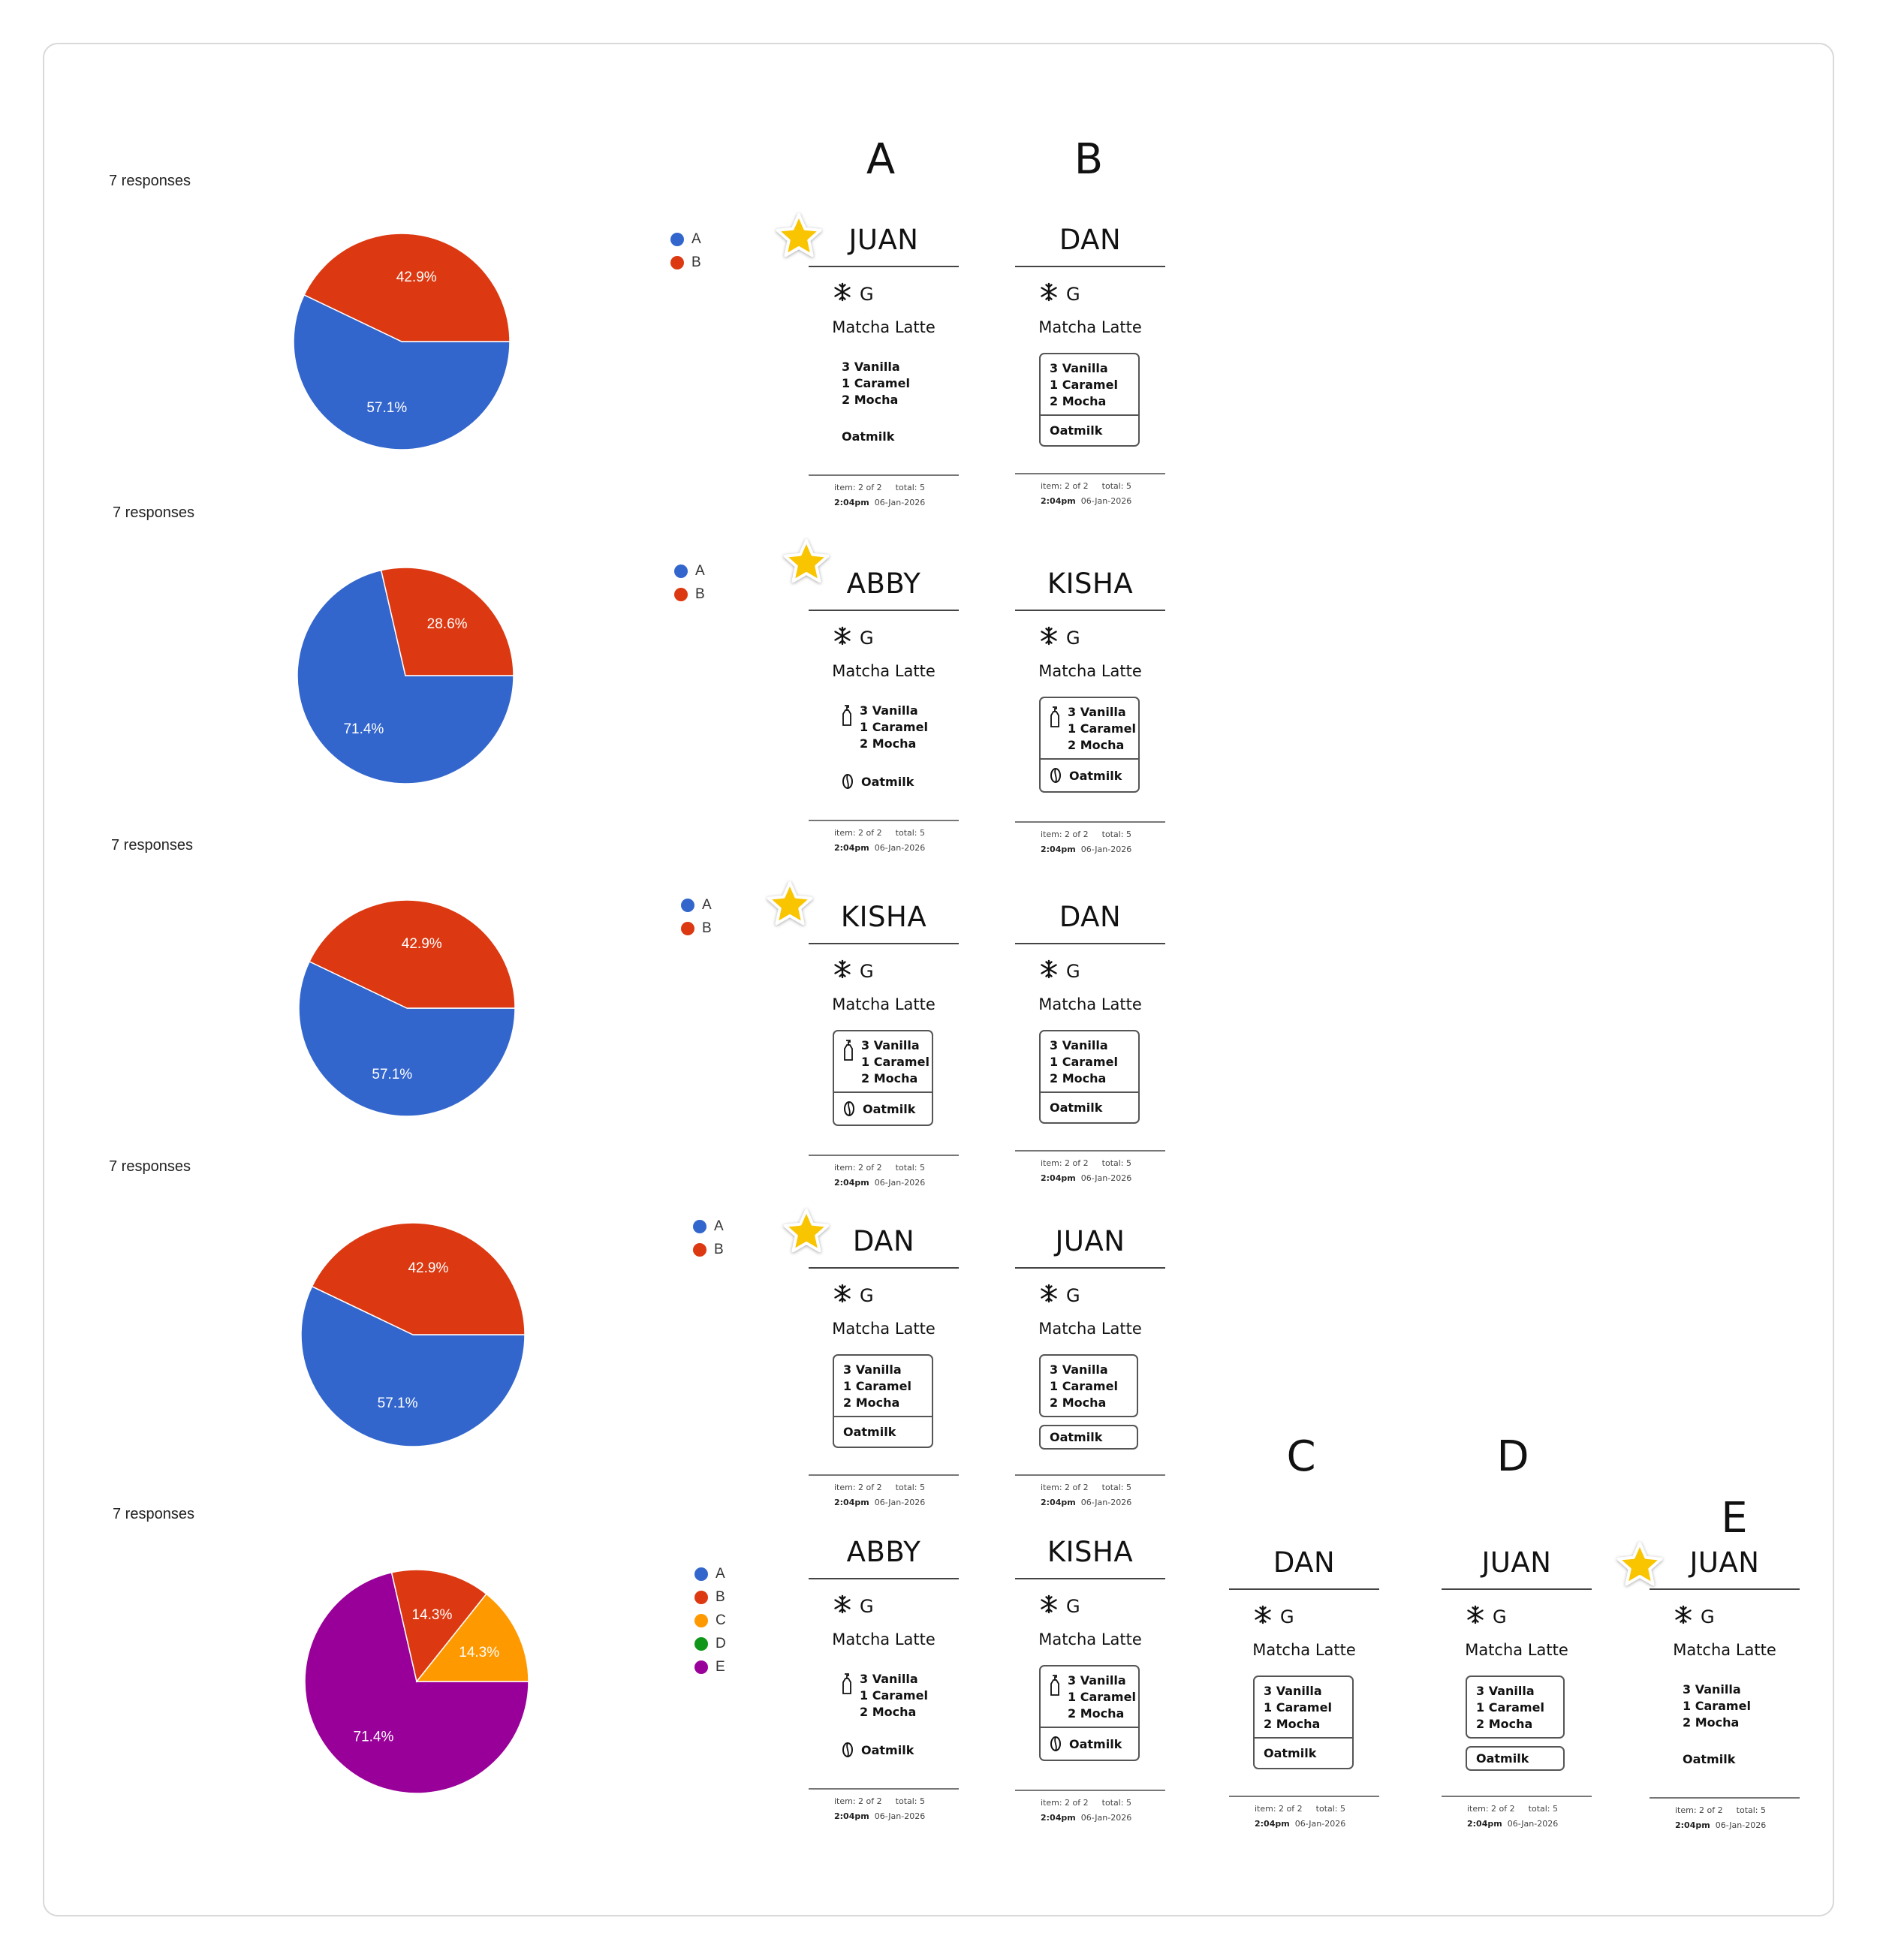  I want to click on pie-chart-3: 57.1% 42.9%, so click(407, 1008).